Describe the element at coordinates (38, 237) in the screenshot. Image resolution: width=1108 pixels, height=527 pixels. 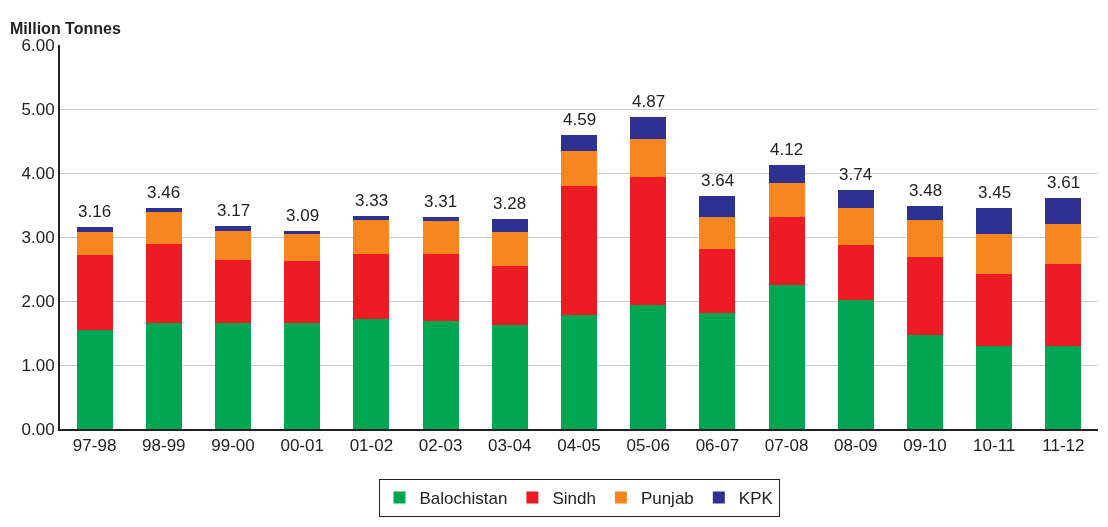
I see `y-tick-label: 3.00` at that location.